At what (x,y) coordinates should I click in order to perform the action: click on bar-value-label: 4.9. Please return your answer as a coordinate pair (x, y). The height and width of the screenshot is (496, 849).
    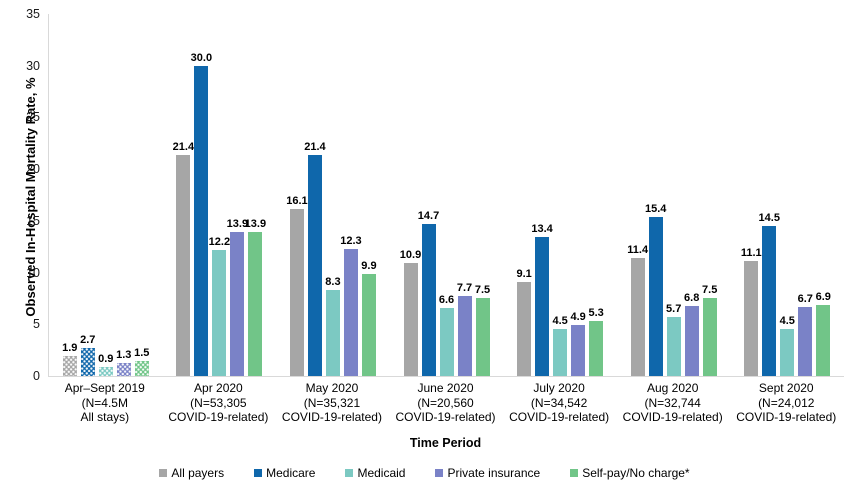
    Looking at the image, I should click on (578, 317).